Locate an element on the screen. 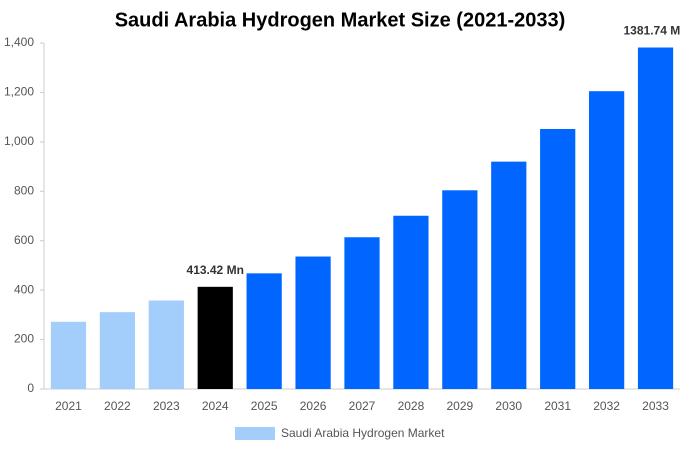  x-tick-label: 2023 is located at coordinates (166, 406).